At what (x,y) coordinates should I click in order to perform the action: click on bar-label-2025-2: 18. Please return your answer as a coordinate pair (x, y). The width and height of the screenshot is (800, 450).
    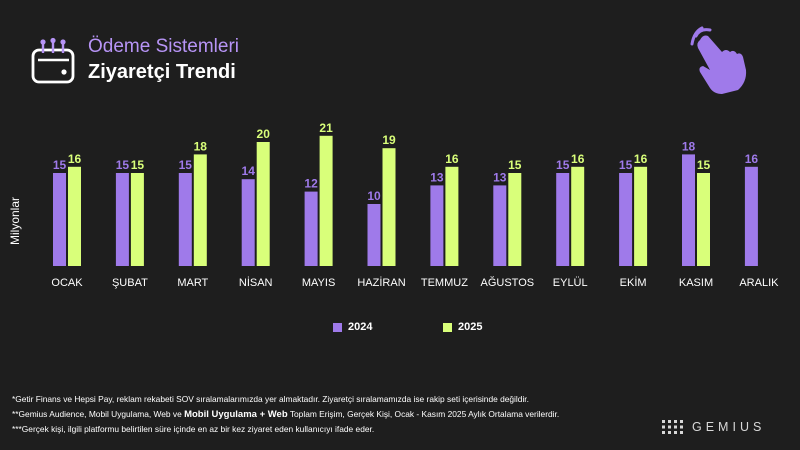
    Looking at the image, I should click on (201, 146).